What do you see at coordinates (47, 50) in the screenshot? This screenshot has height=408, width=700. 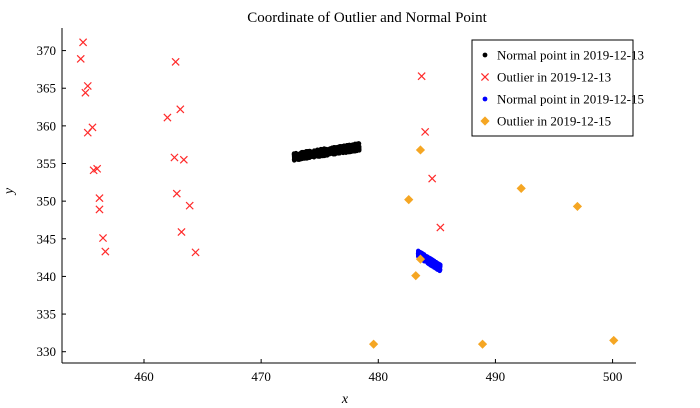 I see `y-tick-label: 370` at bounding box center [47, 50].